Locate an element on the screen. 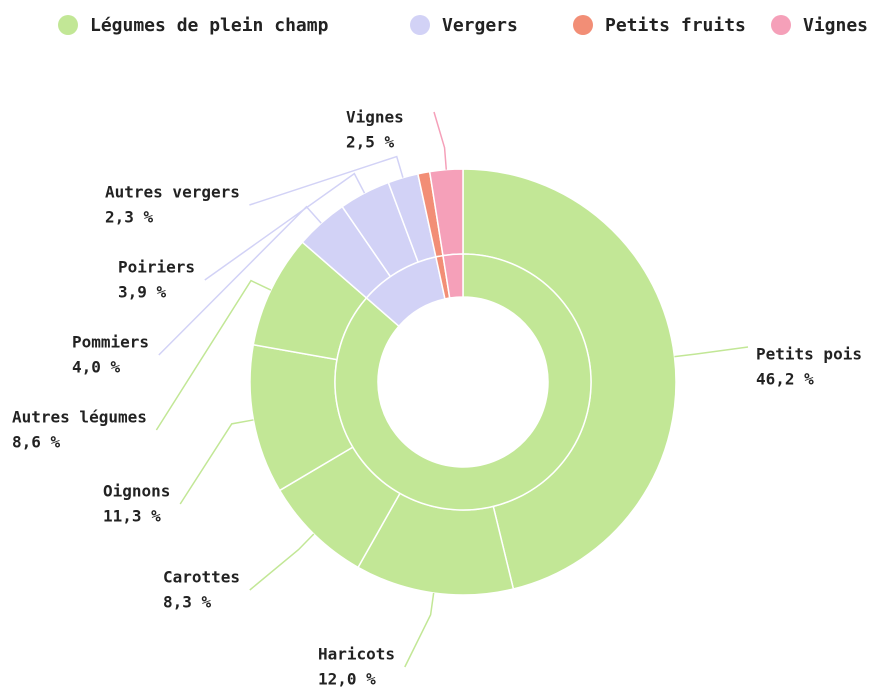 The height and width of the screenshot is (688, 891). slice-label: Oignons is located at coordinates (136, 491).